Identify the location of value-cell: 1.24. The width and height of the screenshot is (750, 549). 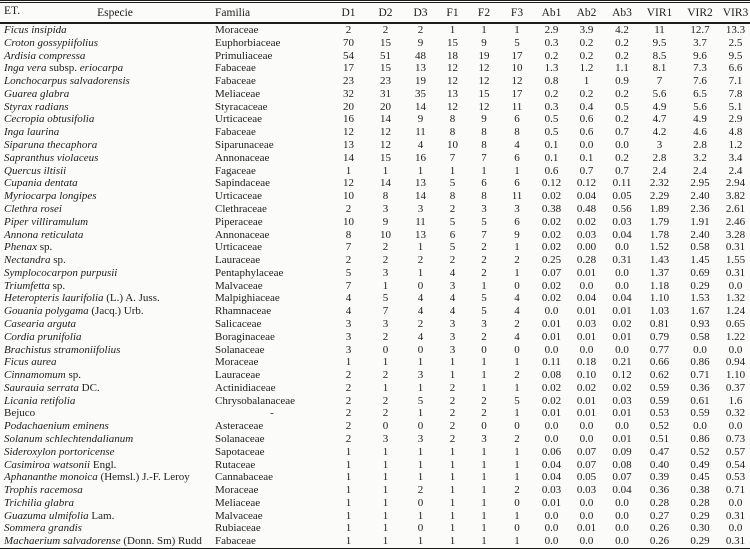
(735, 311).